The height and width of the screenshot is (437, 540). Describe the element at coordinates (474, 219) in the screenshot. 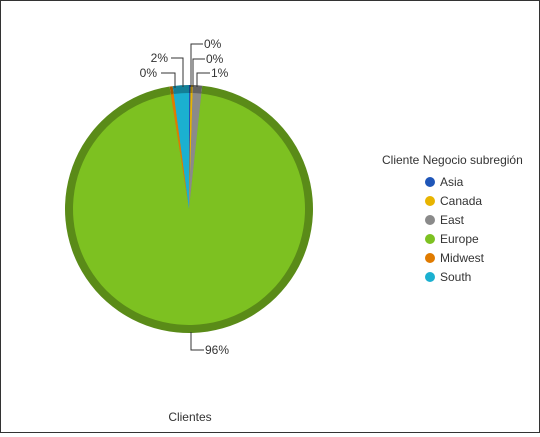

I see `legend-item-east: East` at that location.